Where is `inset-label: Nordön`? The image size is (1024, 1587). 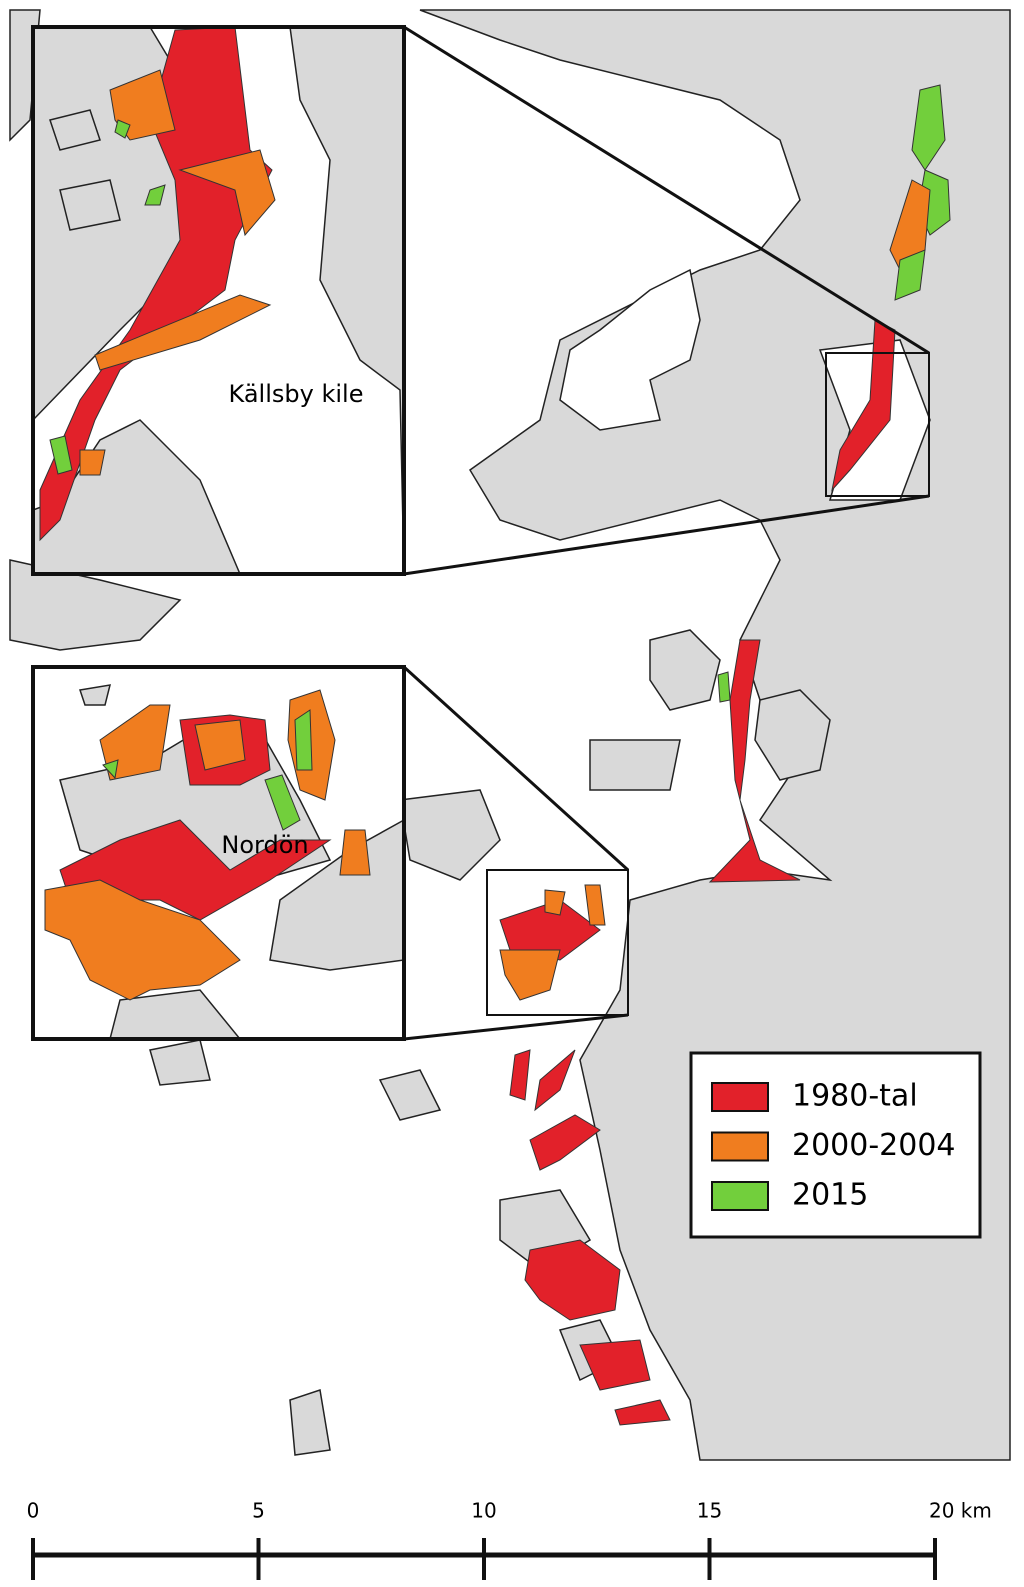
inset-label: Nordön is located at coordinates (264, 845).